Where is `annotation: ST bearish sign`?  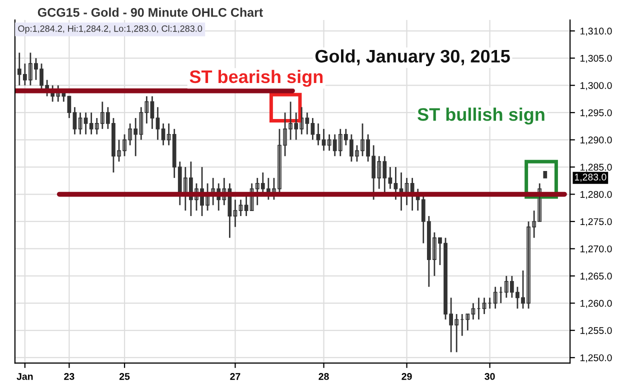 annotation: ST bearish sign is located at coordinates (256, 78).